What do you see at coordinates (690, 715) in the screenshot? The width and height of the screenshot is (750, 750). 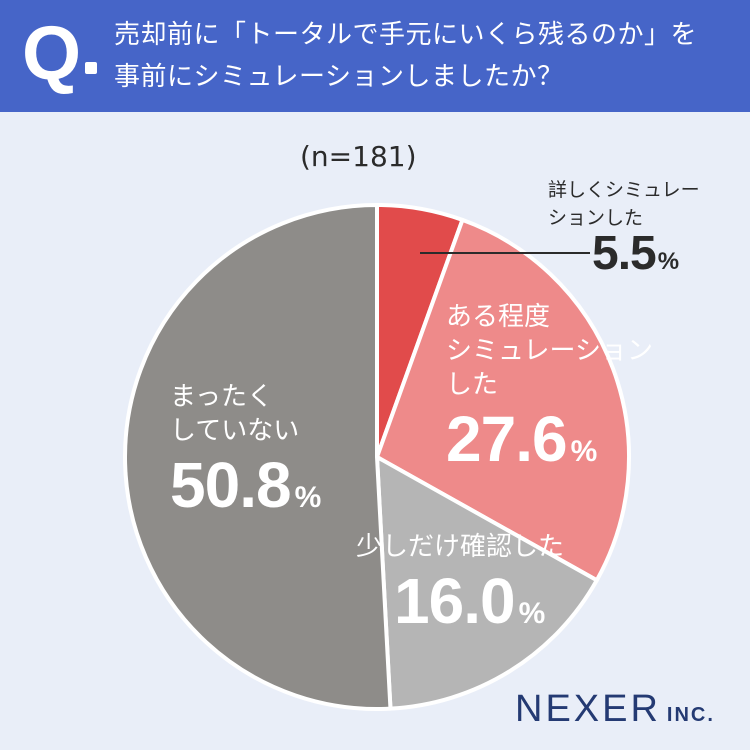 I see `logo-suffix: INC.` at bounding box center [690, 715].